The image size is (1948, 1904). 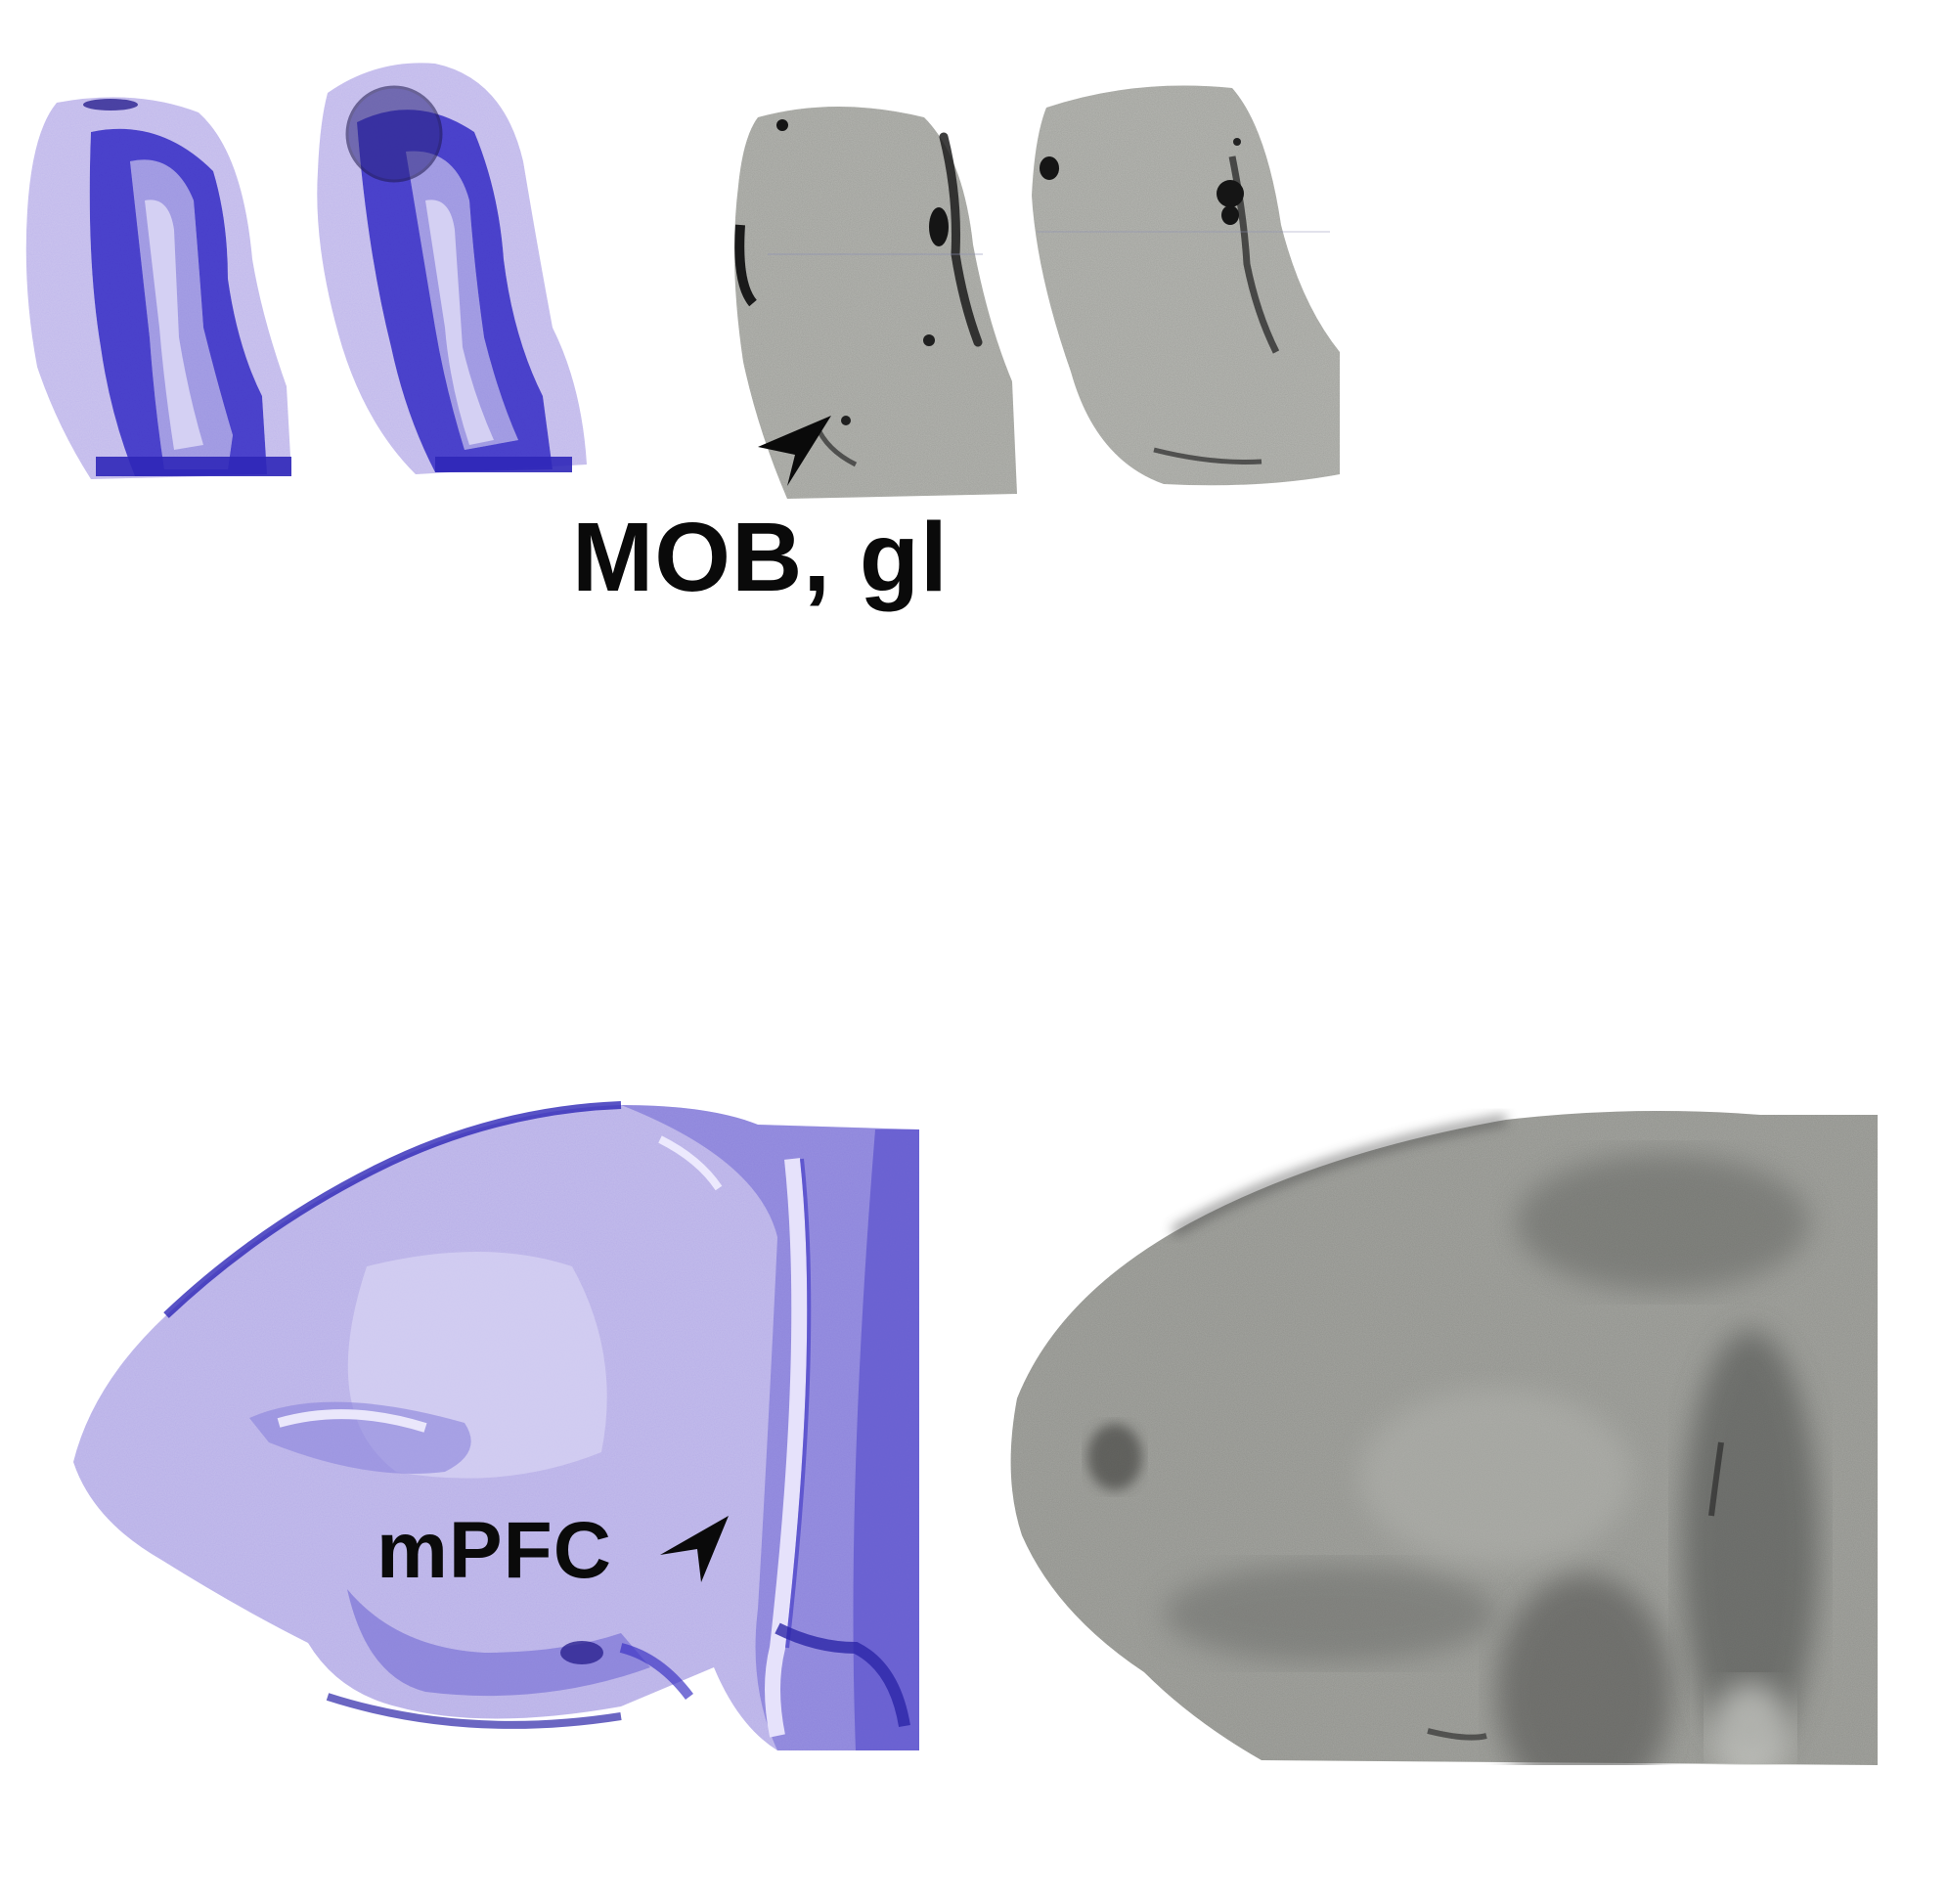 I want to click on mob-arrowhead-icon, so click(x=794, y=452).